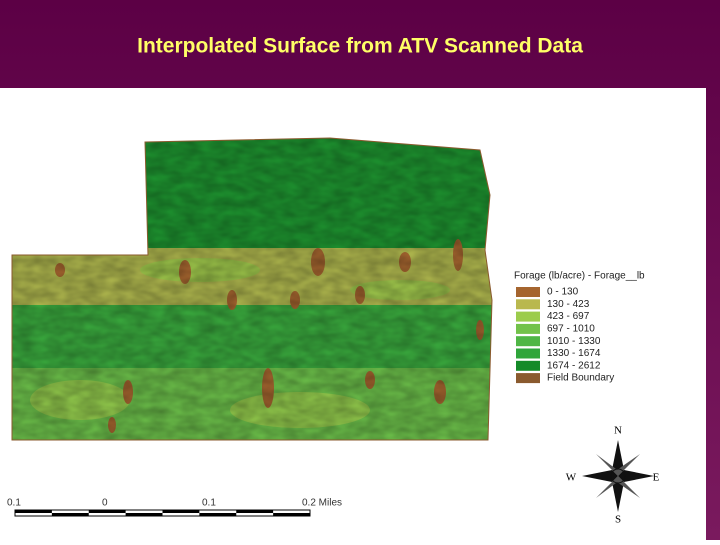  Describe the element at coordinates (571, 478) in the screenshot. I see `compass-w: W` at that location.